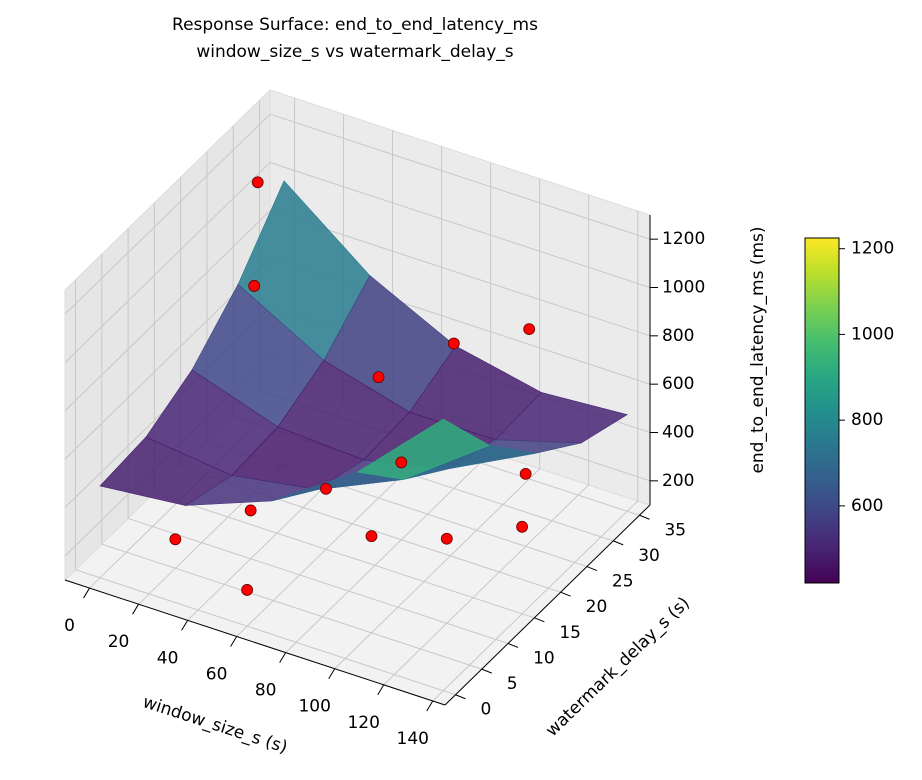  What do you see at coordinates (215, 725) in the screenshot?
I see `x-axis-label: window_size_s (s)` at bounding box center [215, 725].